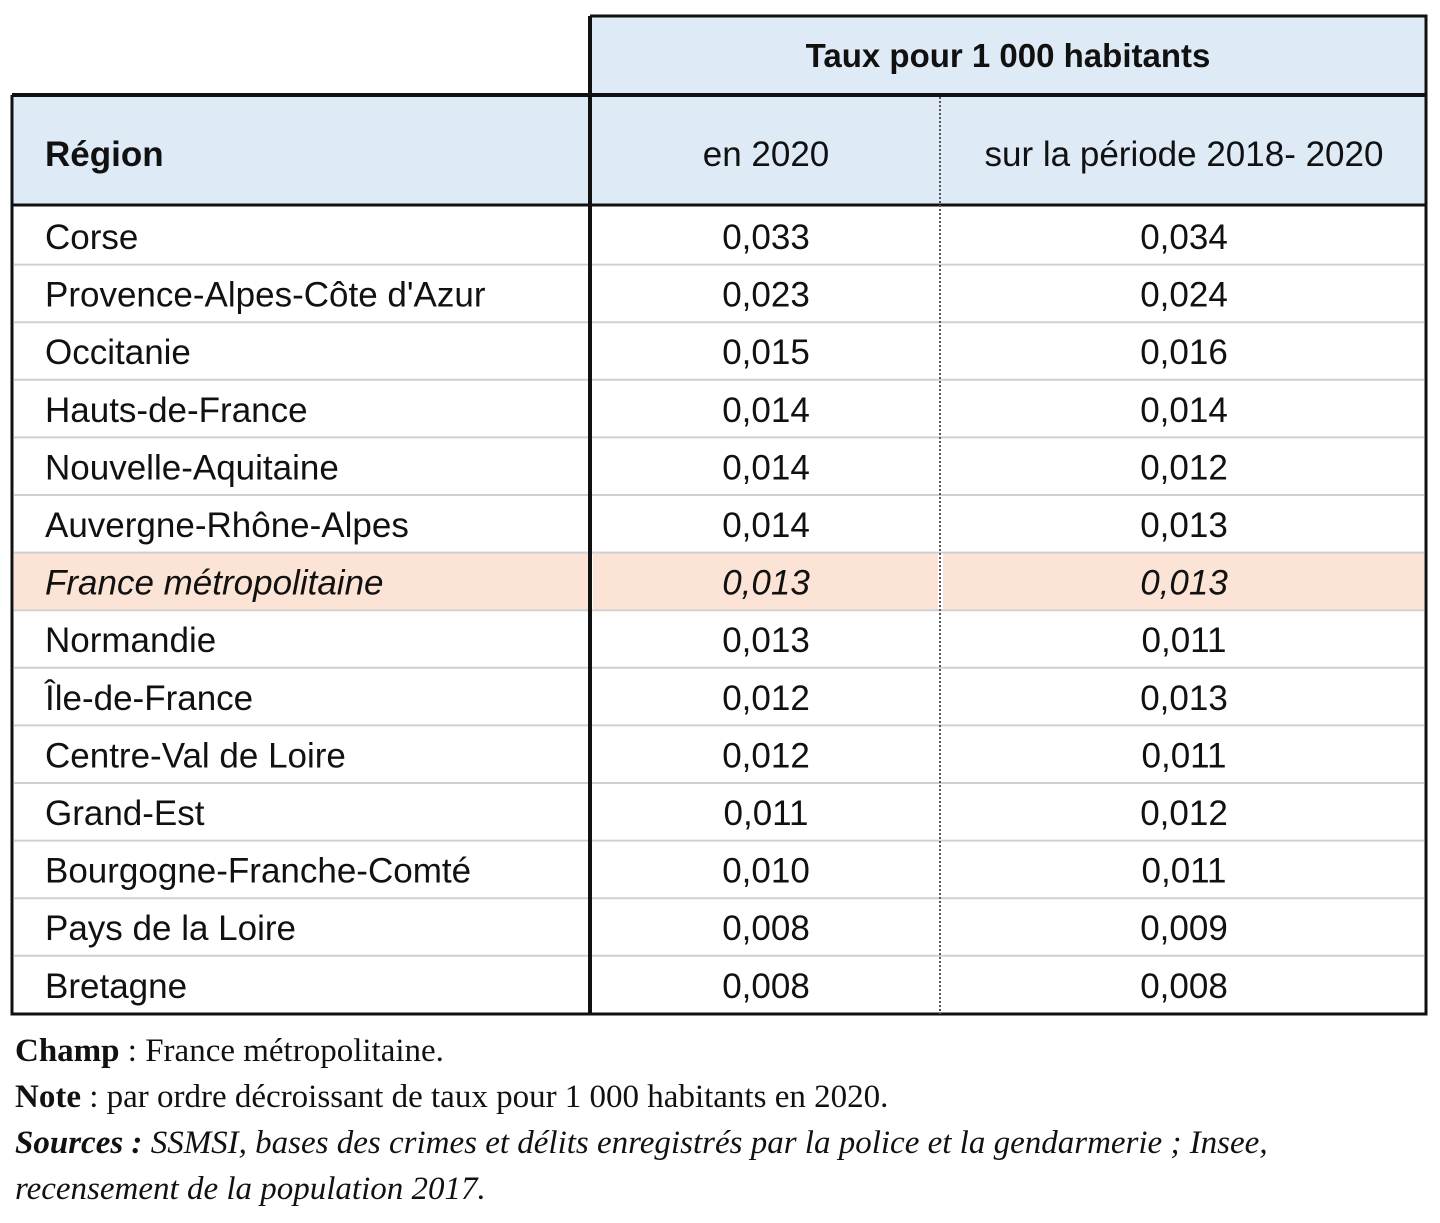 This screenshot has width=1440, height=1223. I want to click on row-value-2018-2020: 0,014, so click(1184, 410).